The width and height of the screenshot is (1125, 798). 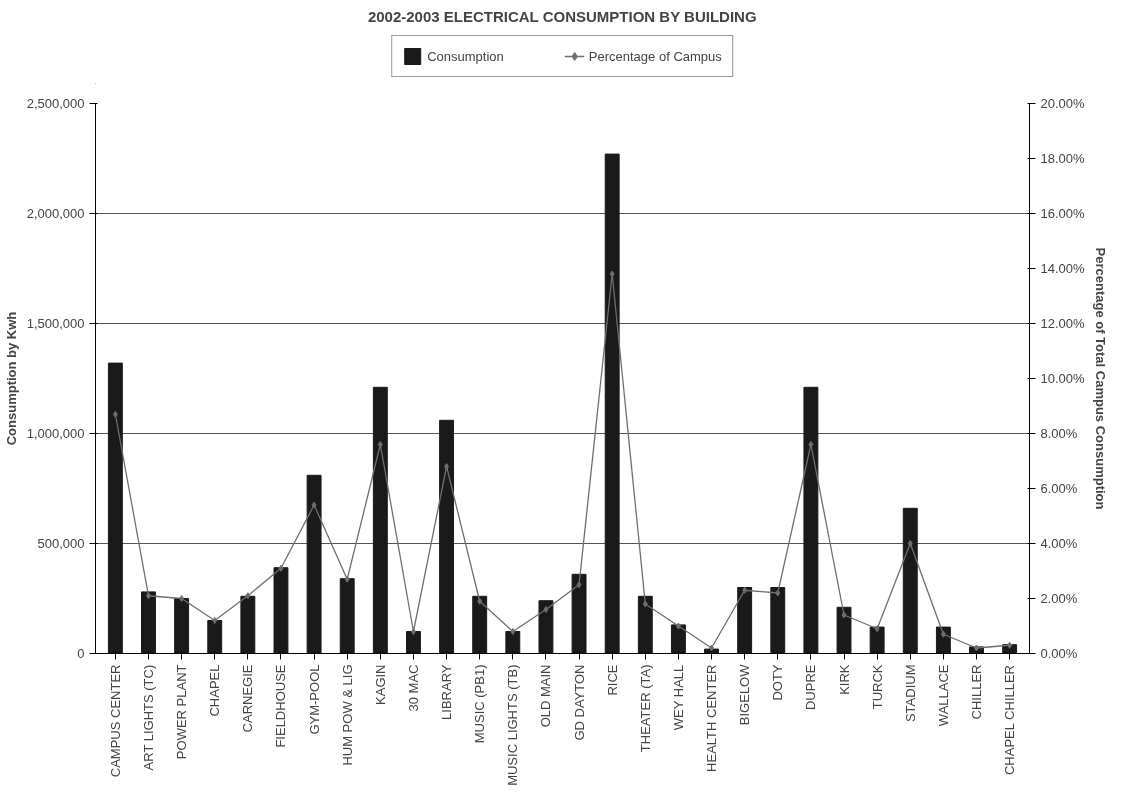 I want to click on x-tick-label: CARNEGIE, so click(x=248, y=698).